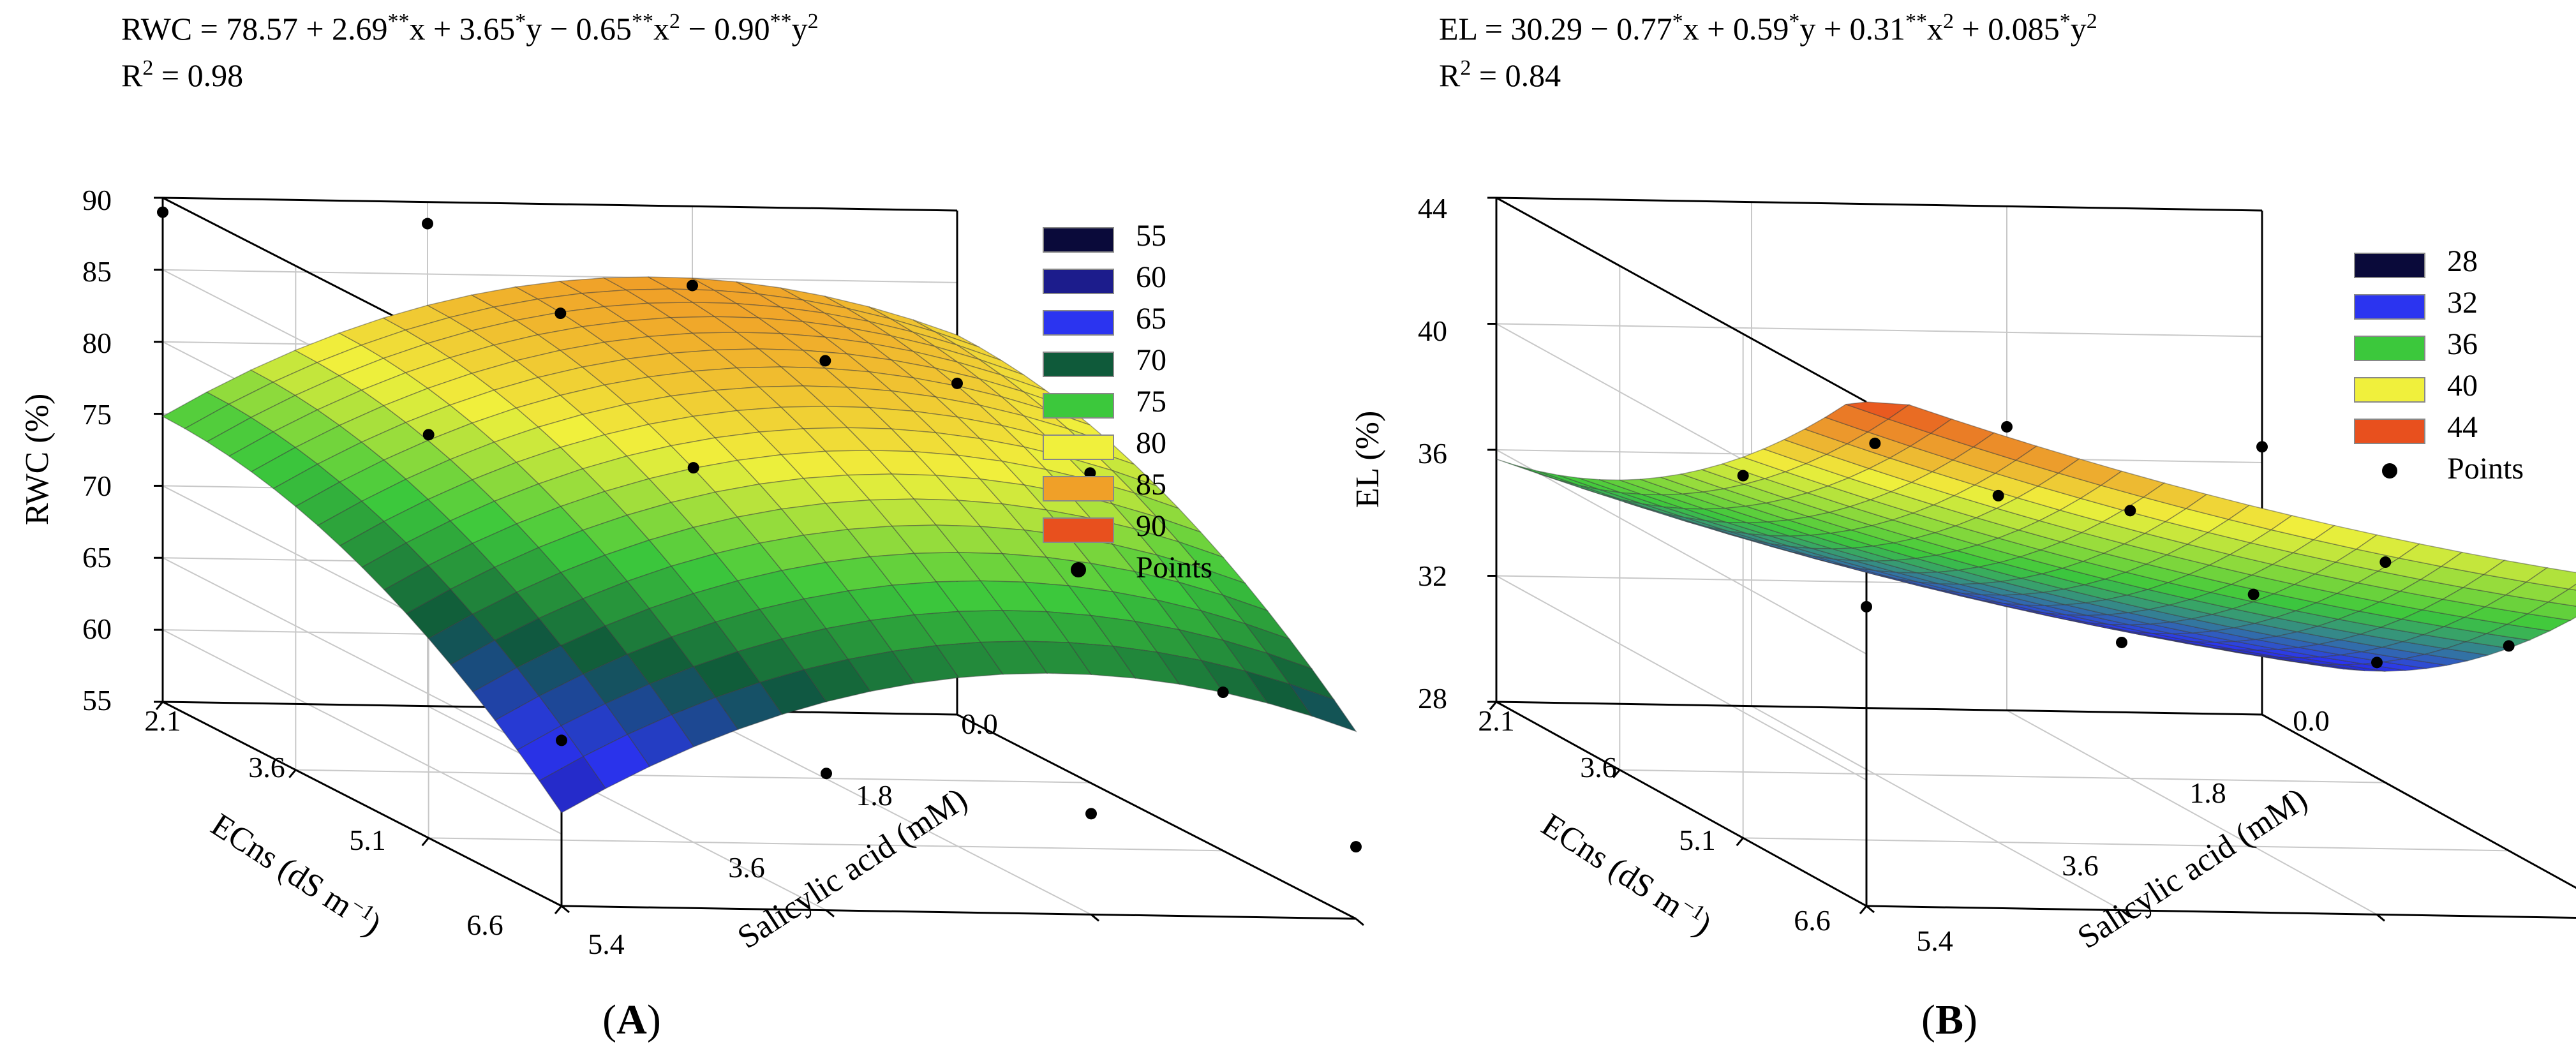 This screenshot has height=1047, width=2576. What do you see at coordinates (37, 460) in the screenshot?
I see `panel-a-z-axis-title: RWC (%)` at bounding box center [37, 460].